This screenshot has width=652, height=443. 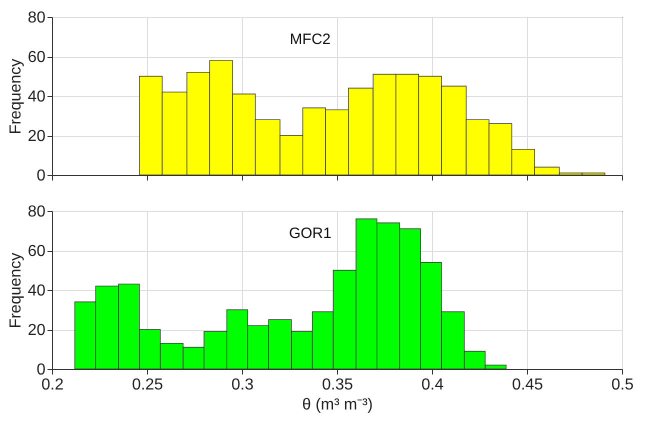 What do you see at coordinates (148, 385) in the screenshot?
I see `x-tick-label: 0.25` at bounding box center [148, 385].